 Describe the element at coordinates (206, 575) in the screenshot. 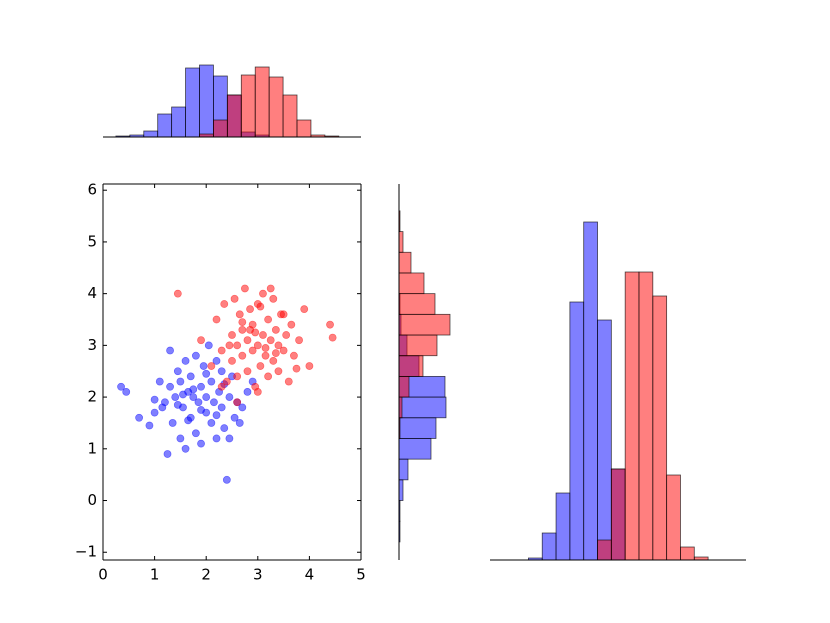

I see `x-tick-label: 2` at that location.